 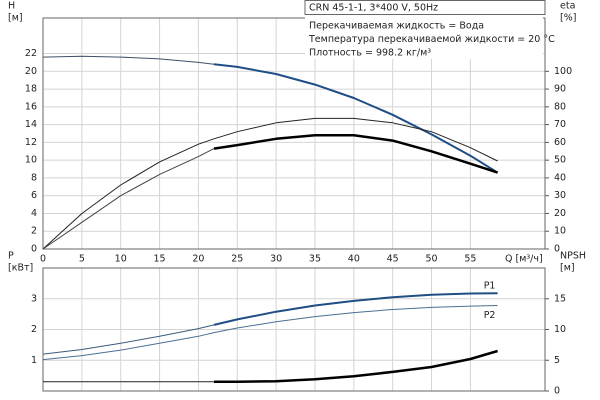 I want to click on y2-axis-label: [%], so click(x=568, y=18).